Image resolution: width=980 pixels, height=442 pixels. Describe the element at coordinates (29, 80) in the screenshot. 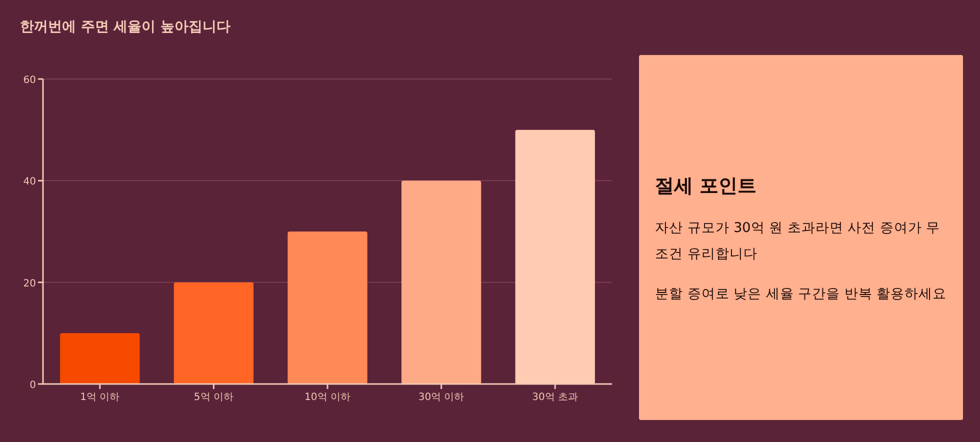

I see `y-tick-label: 60` at that location.